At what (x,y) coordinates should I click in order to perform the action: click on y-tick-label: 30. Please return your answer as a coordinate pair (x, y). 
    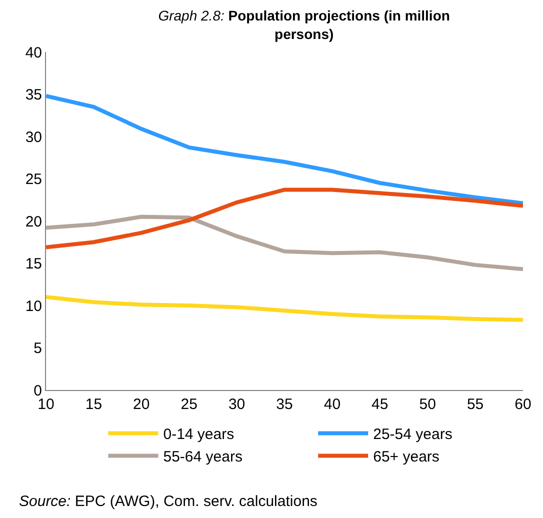
    Looking at the image, I should click on (33, 137).